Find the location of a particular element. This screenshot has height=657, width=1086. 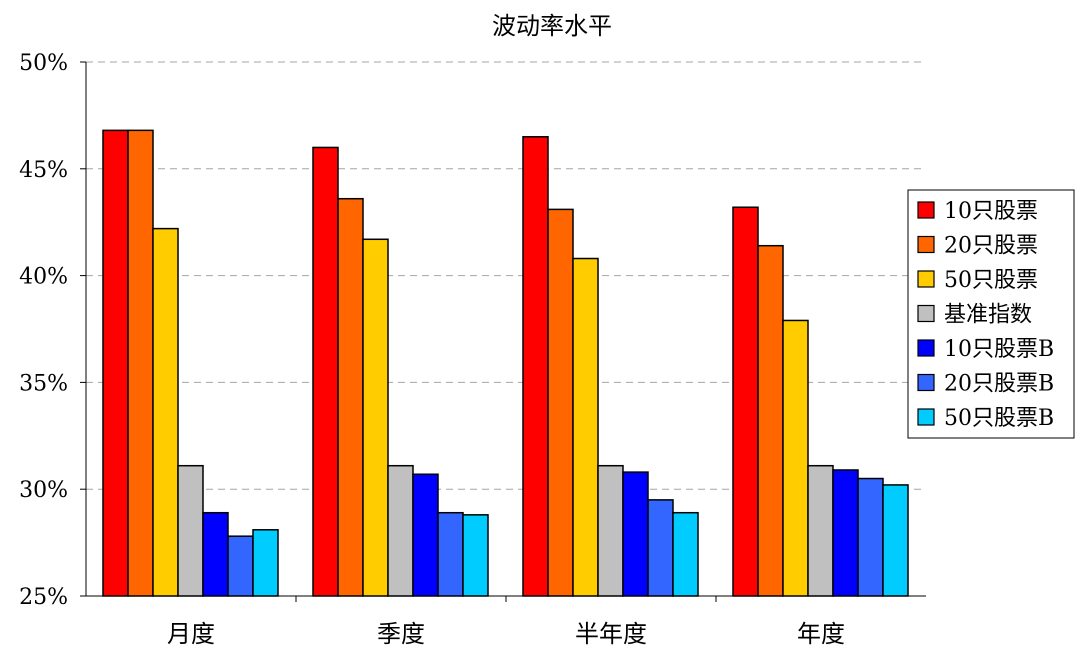

y-tick-label: 25% is located at coordinates (43, 597).